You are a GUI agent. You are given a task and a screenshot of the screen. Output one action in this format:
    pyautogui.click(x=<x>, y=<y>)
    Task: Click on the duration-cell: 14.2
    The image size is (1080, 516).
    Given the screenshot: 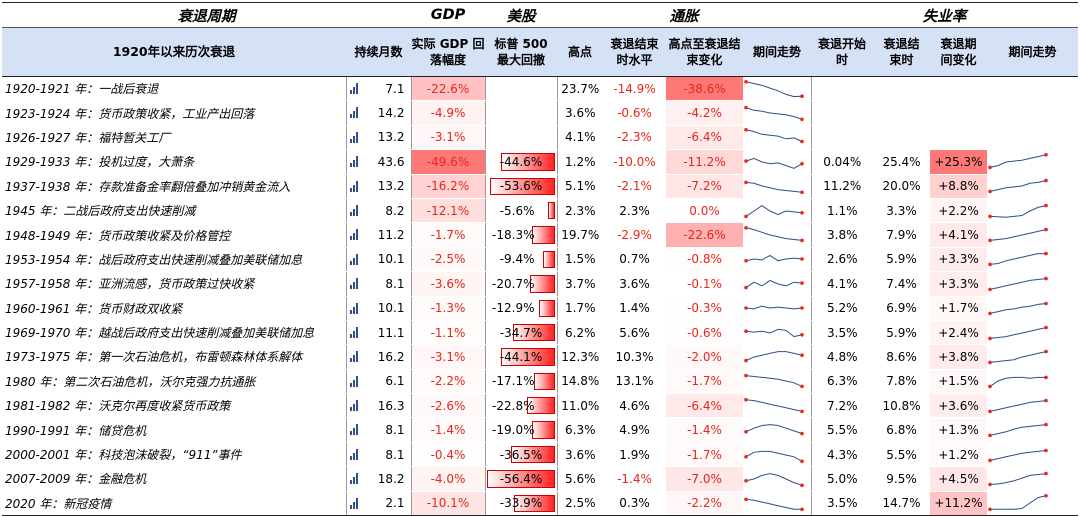 What is the action you would take?
    pyautogui.click(x=378, y=113)
    